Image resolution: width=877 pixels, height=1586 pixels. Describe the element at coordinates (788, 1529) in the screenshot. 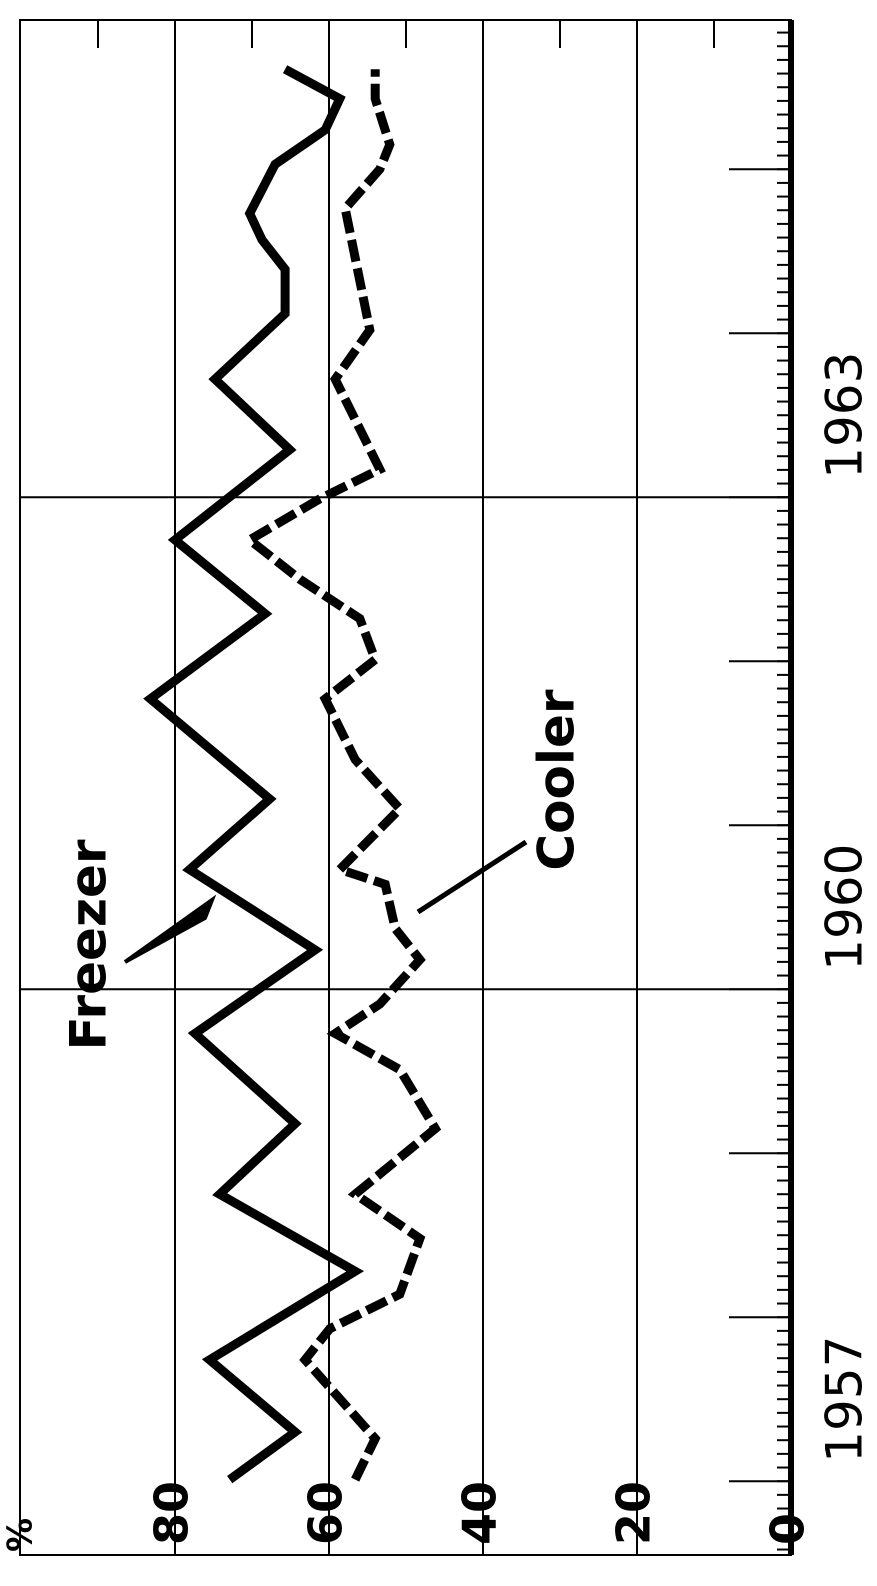

I see `y-tick-label: 0` at that location.